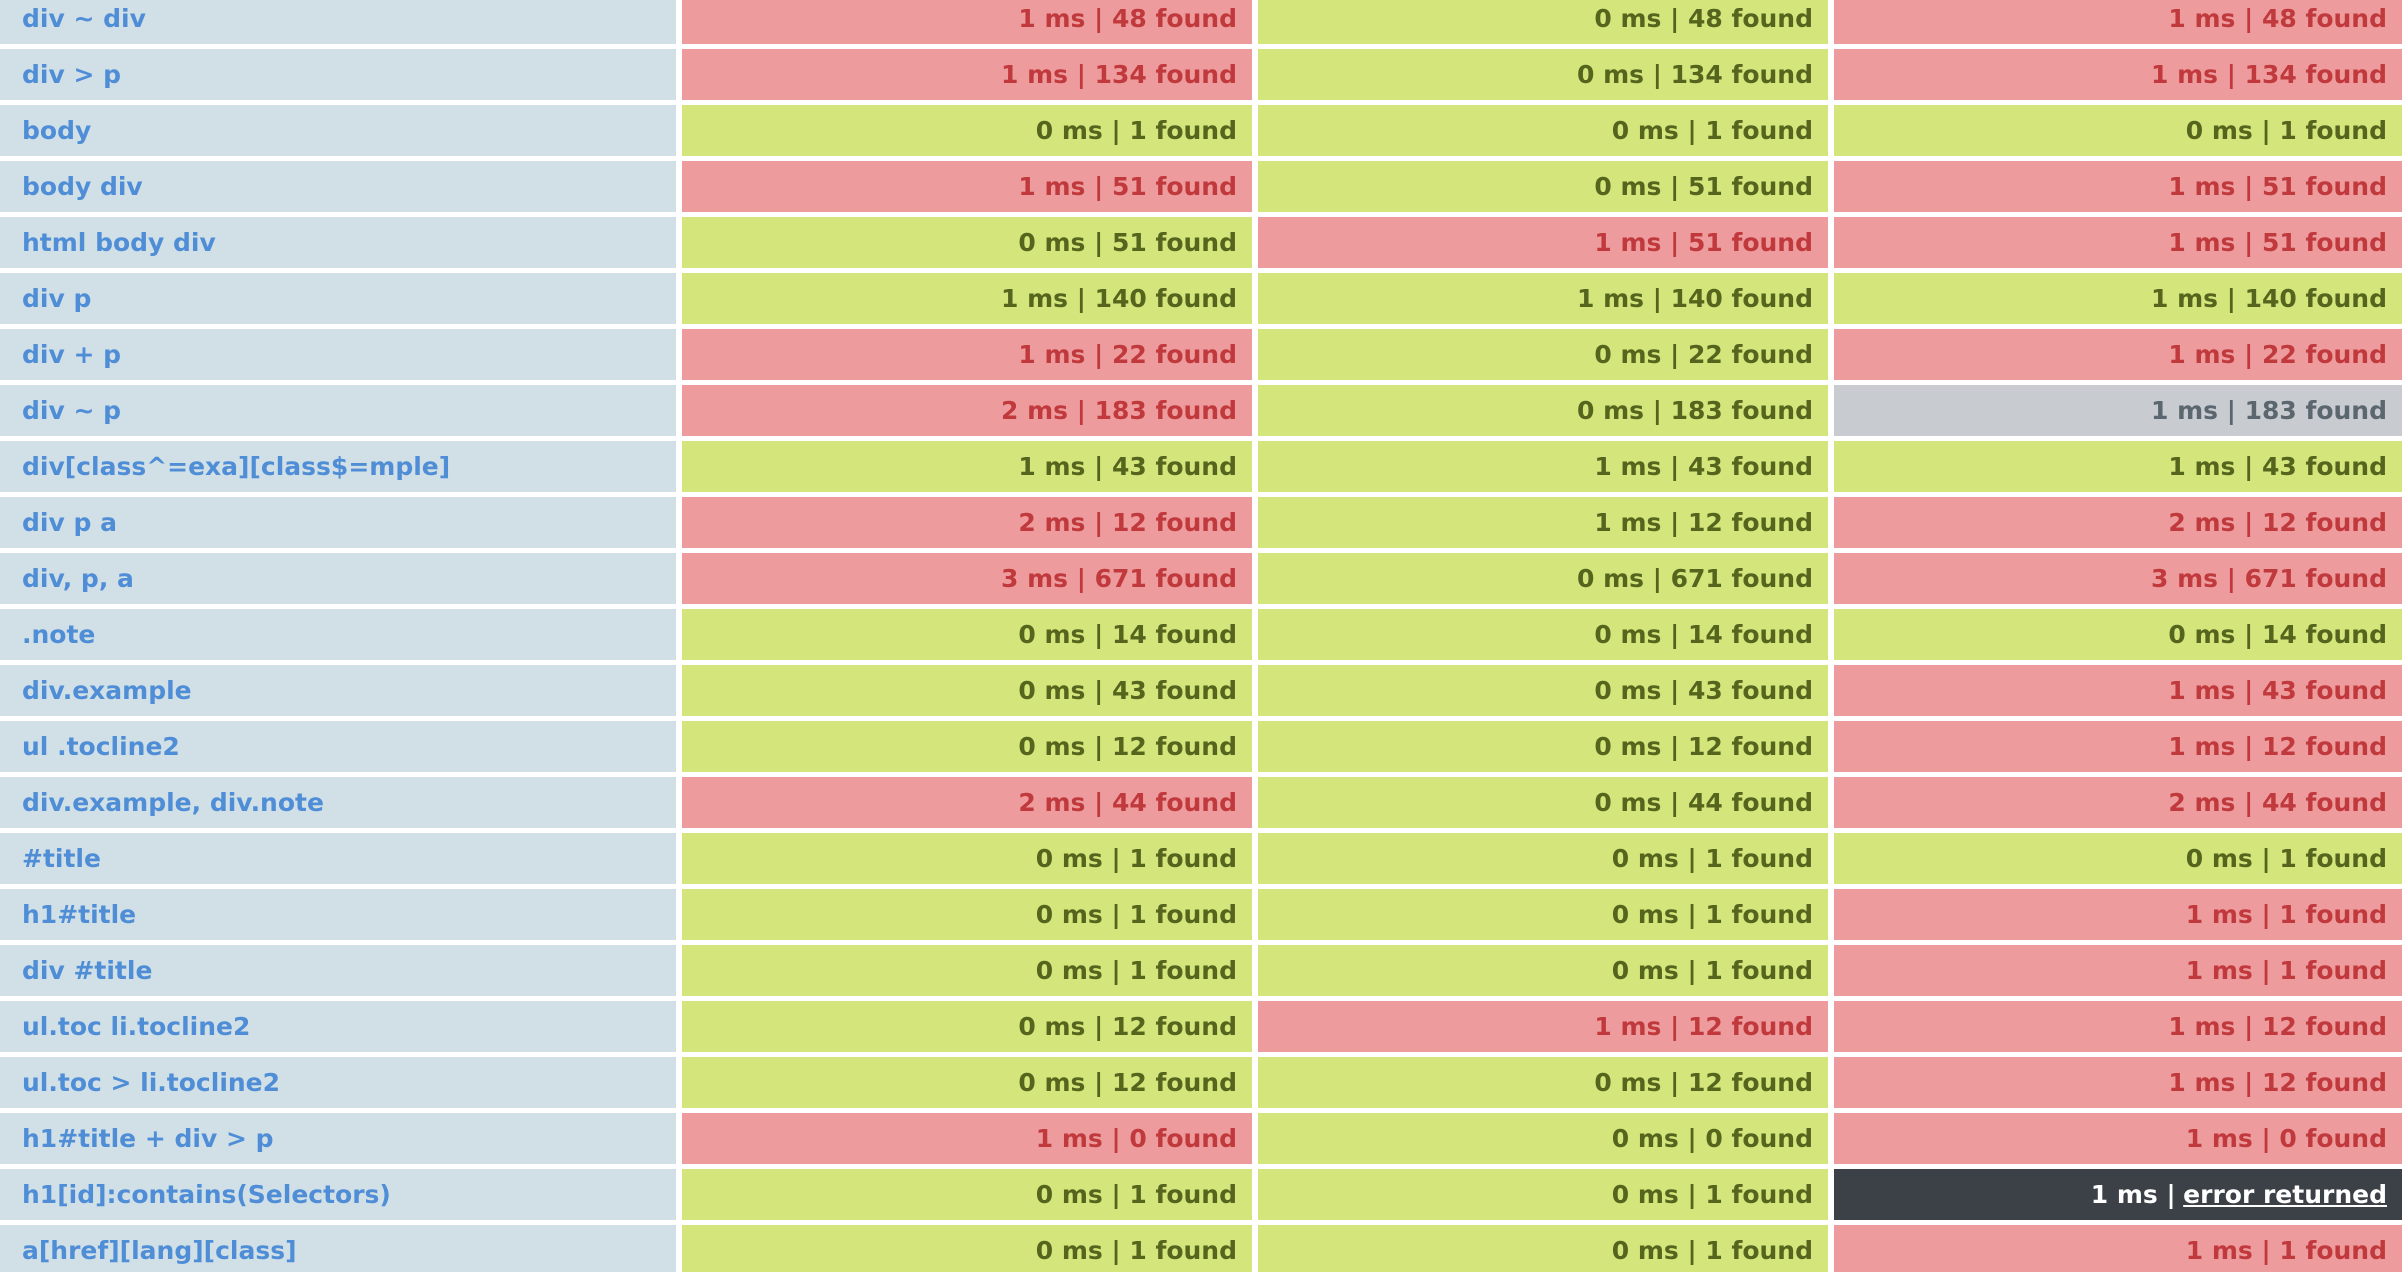  Describe the element at coordinates (1127, 522) in the screenshot. I see `result-text: 2 ms | 12 found` at that location.